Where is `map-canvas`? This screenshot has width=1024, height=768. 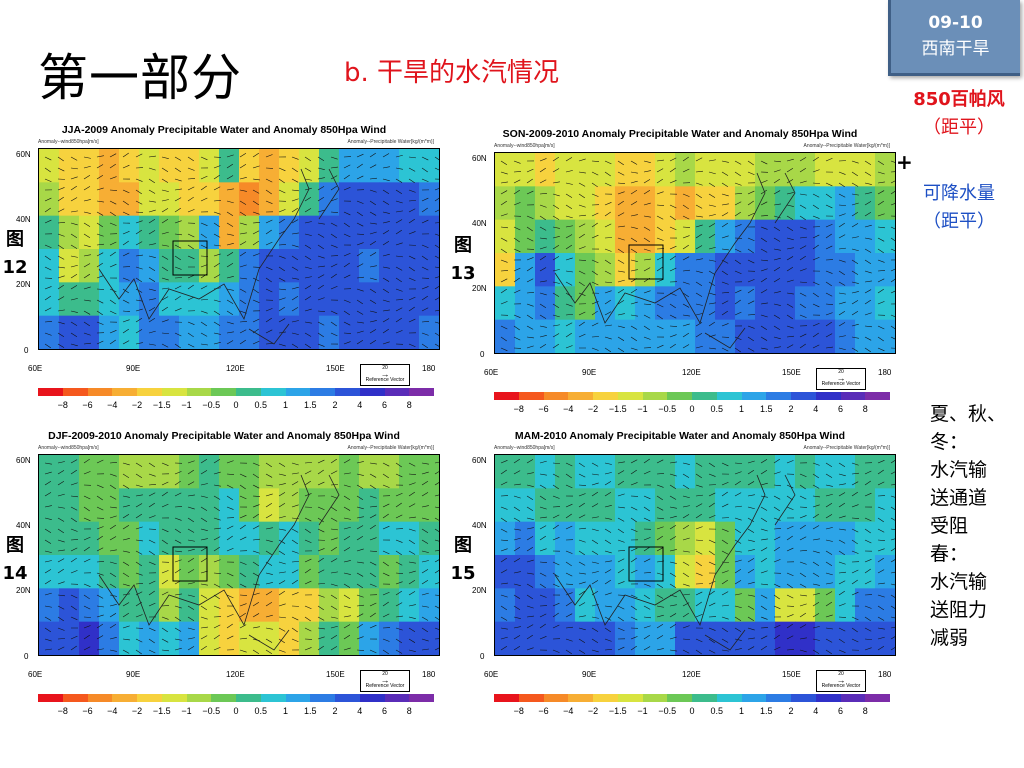 map-canvas is located at coordinates (239, 249).